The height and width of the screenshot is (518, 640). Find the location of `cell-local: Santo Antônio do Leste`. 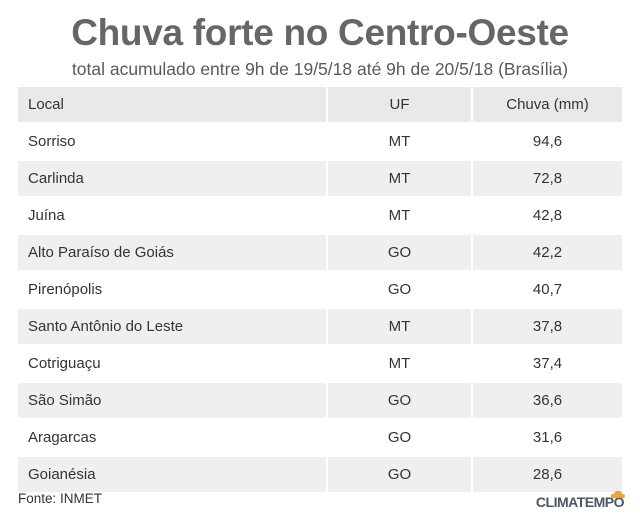

cell-local: Santo Antônio do Leste is located at coordinates (172, 326).